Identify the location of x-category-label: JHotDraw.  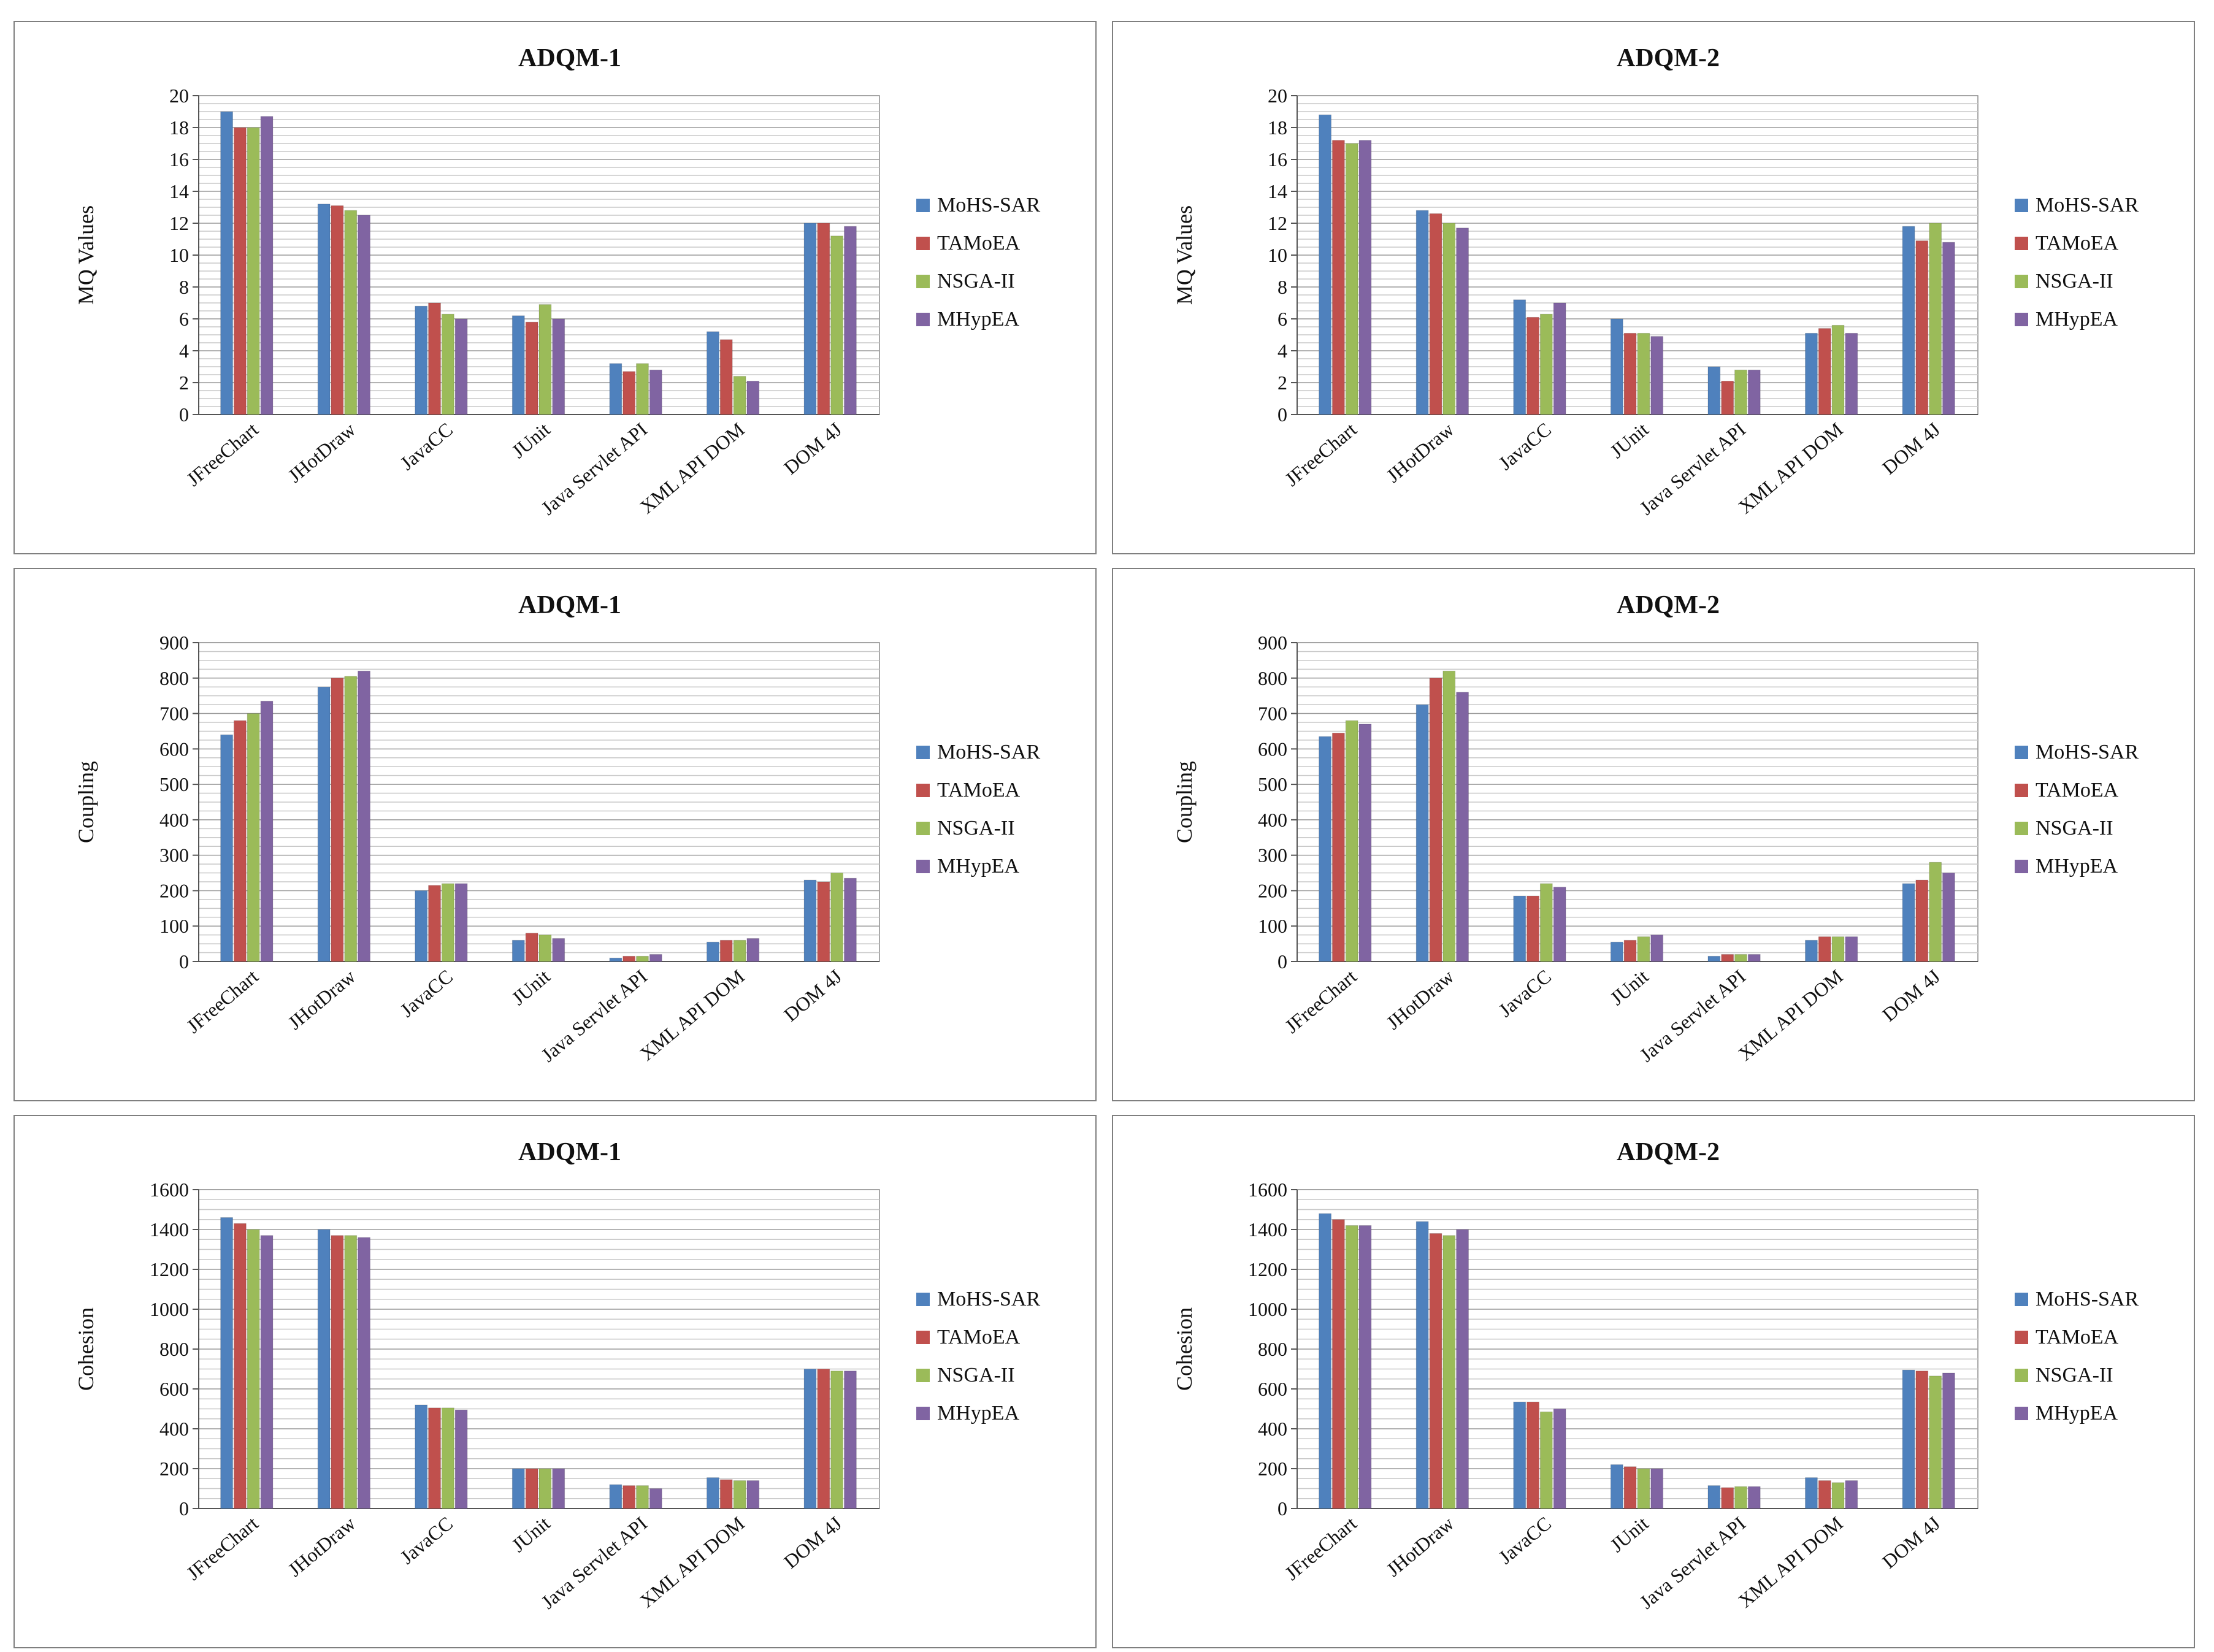
(321, 1547).